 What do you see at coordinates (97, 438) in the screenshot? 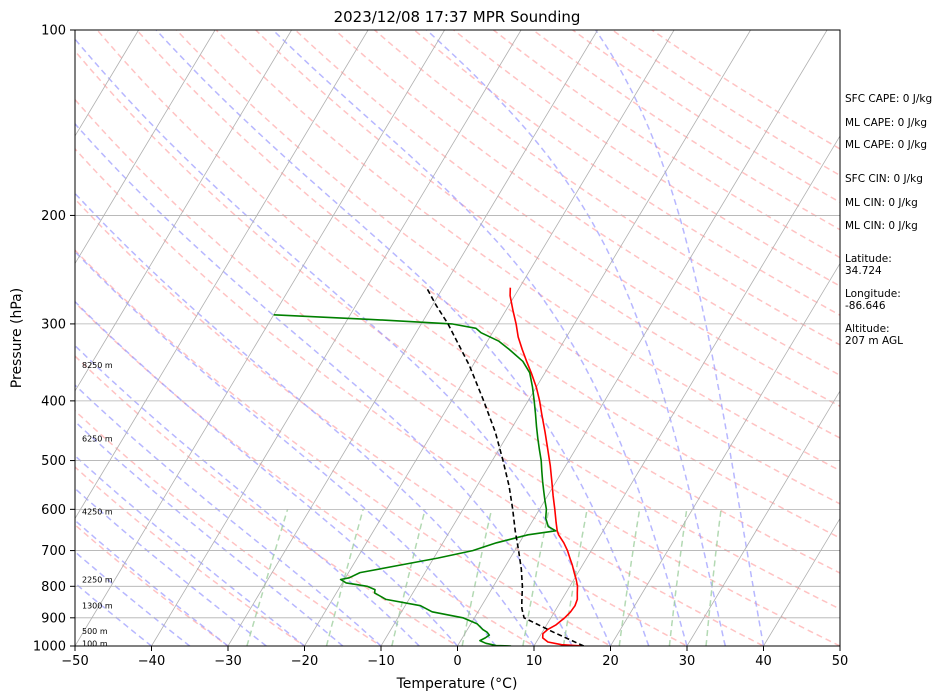
I see `height-label: 6250 m` at bounding box center [97, 438].